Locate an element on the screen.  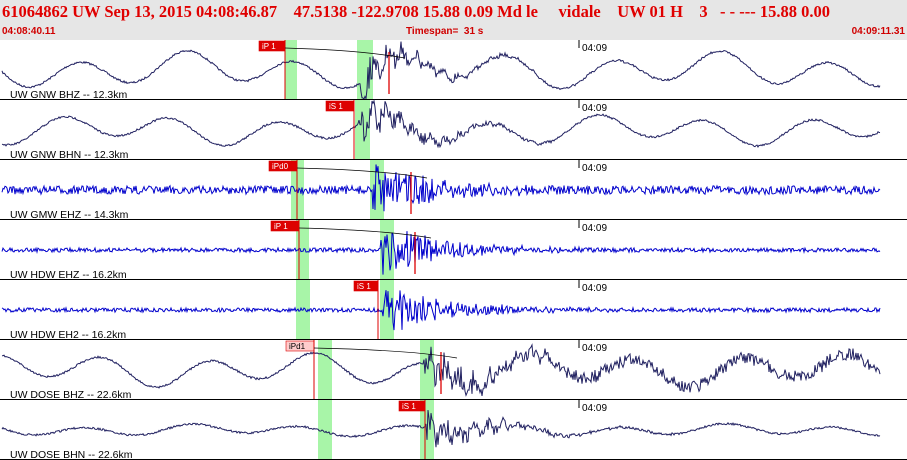
channel-label: UW DOSE BHN -- 22.6km is located at coordinates (71, 454).